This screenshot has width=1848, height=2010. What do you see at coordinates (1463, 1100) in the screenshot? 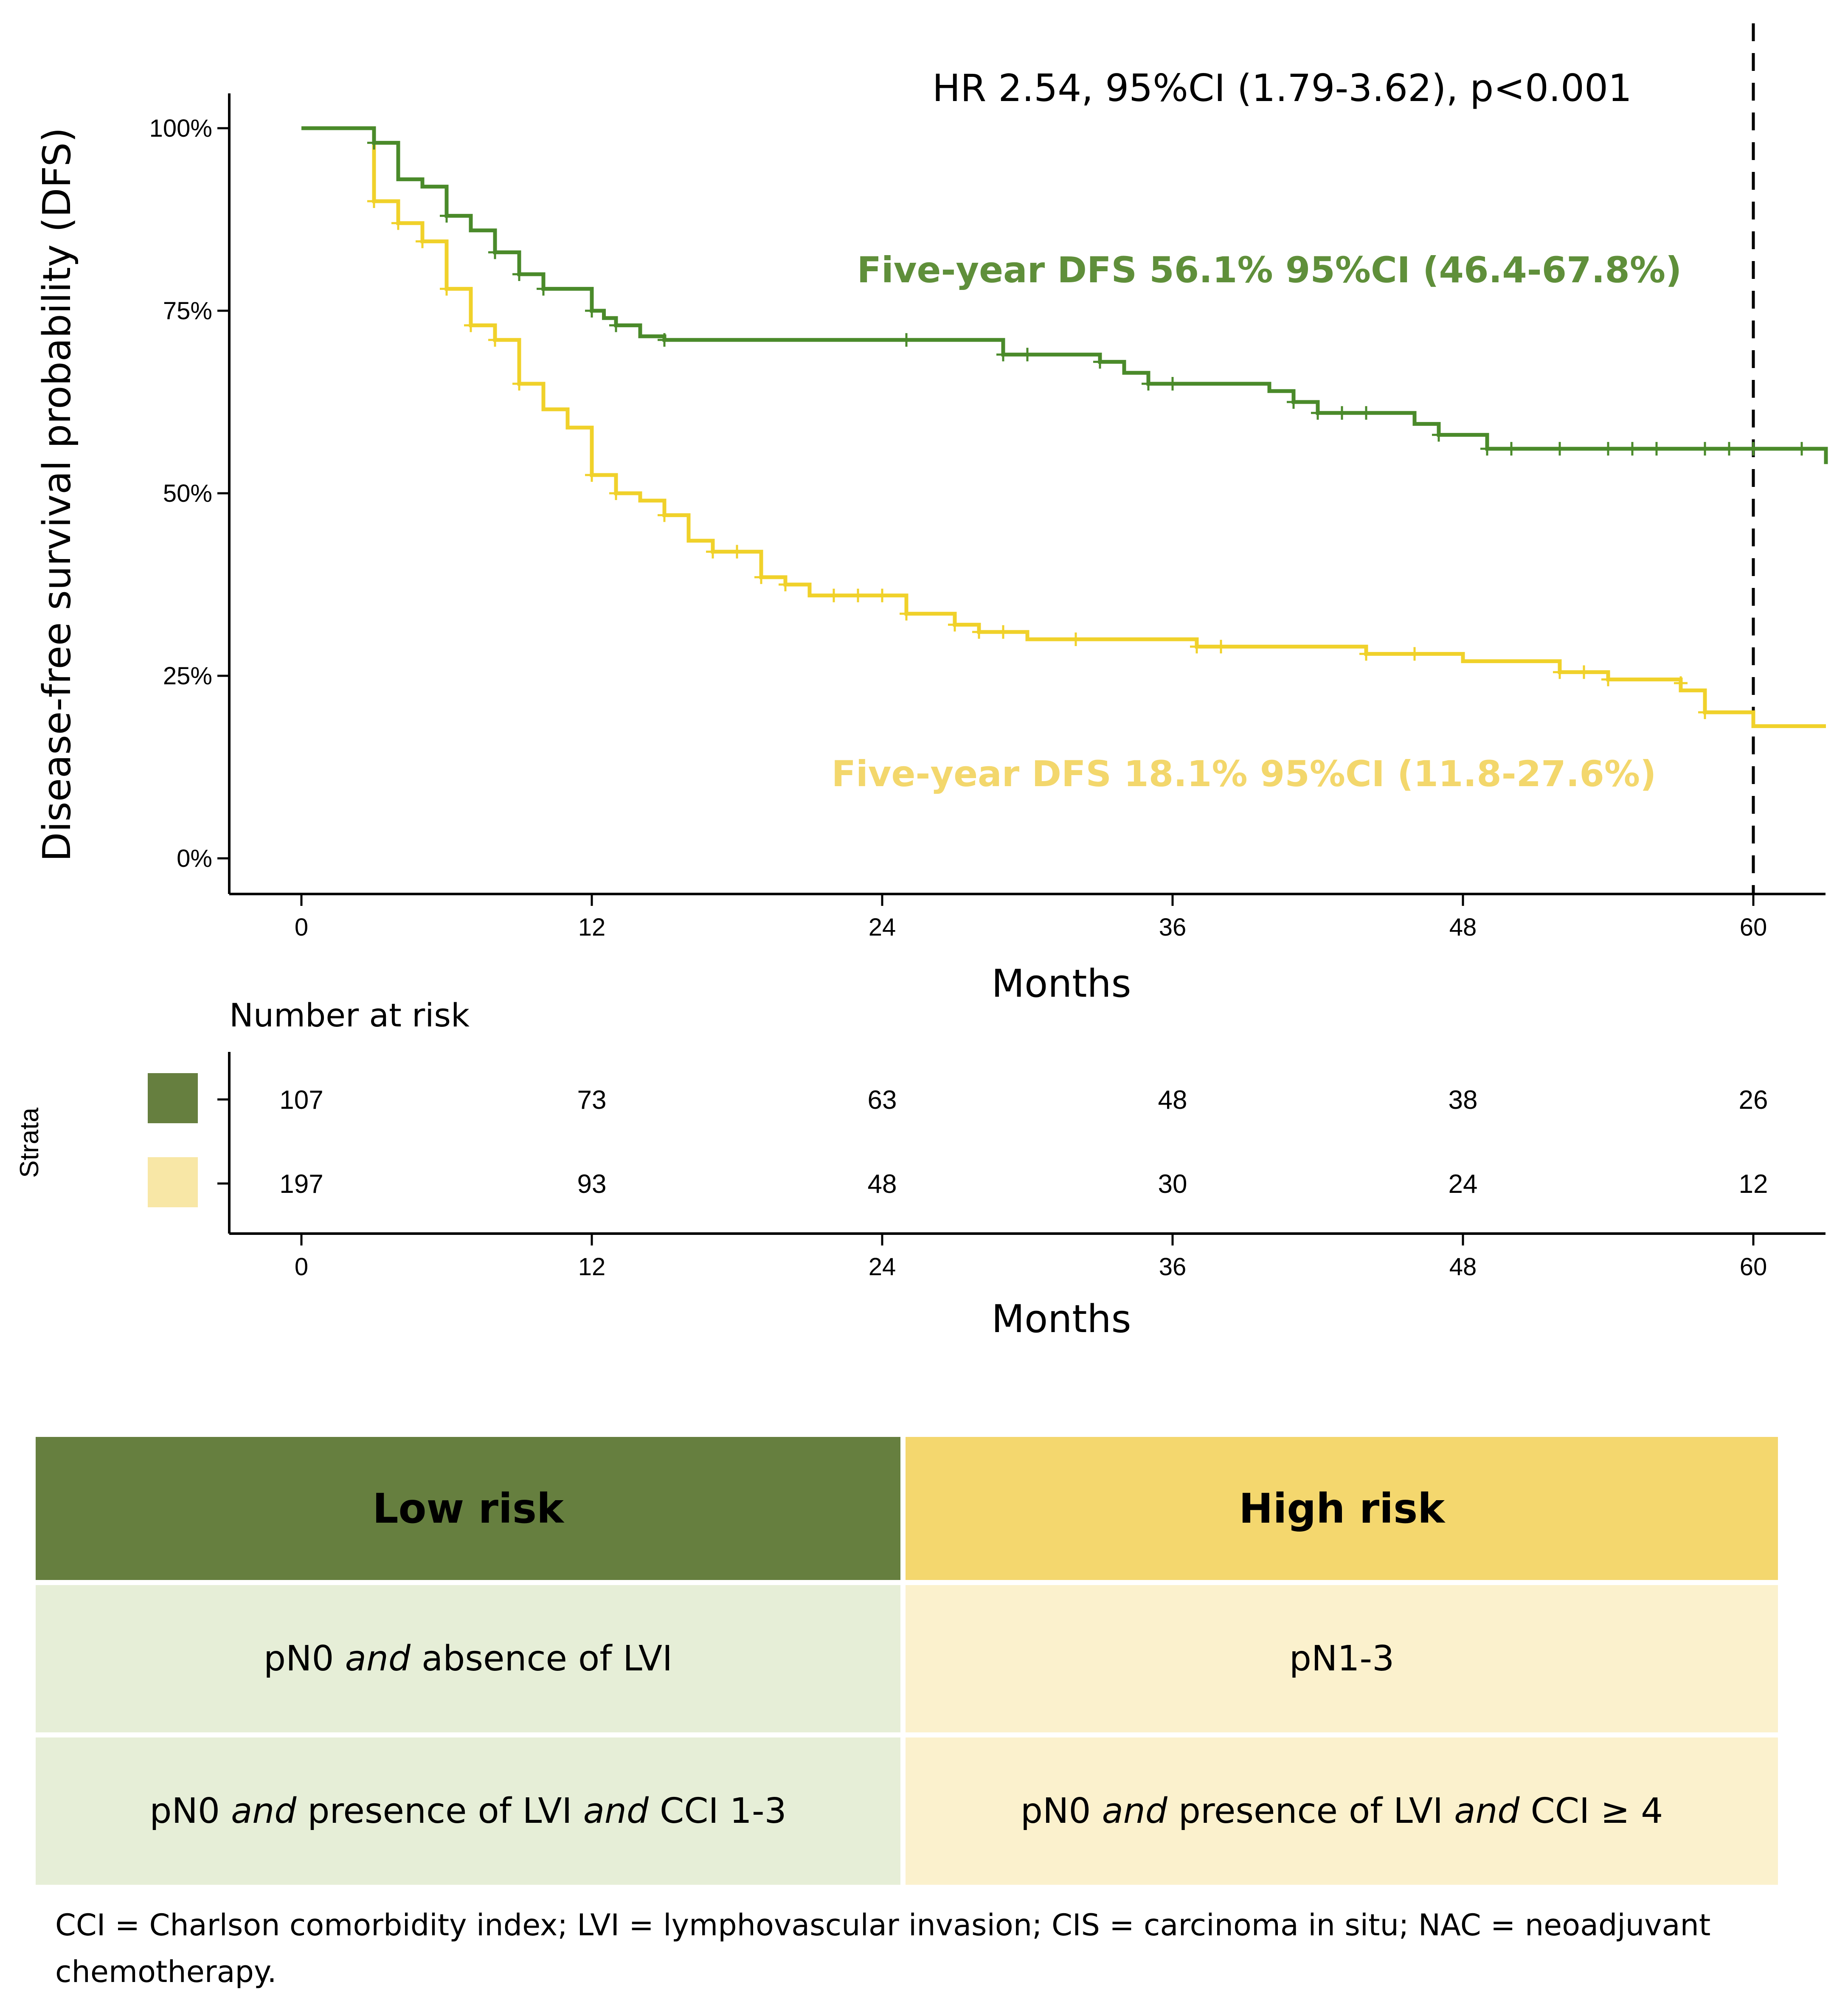
I see `at-risk-count: 38` at bounding box center [1463, 1100].